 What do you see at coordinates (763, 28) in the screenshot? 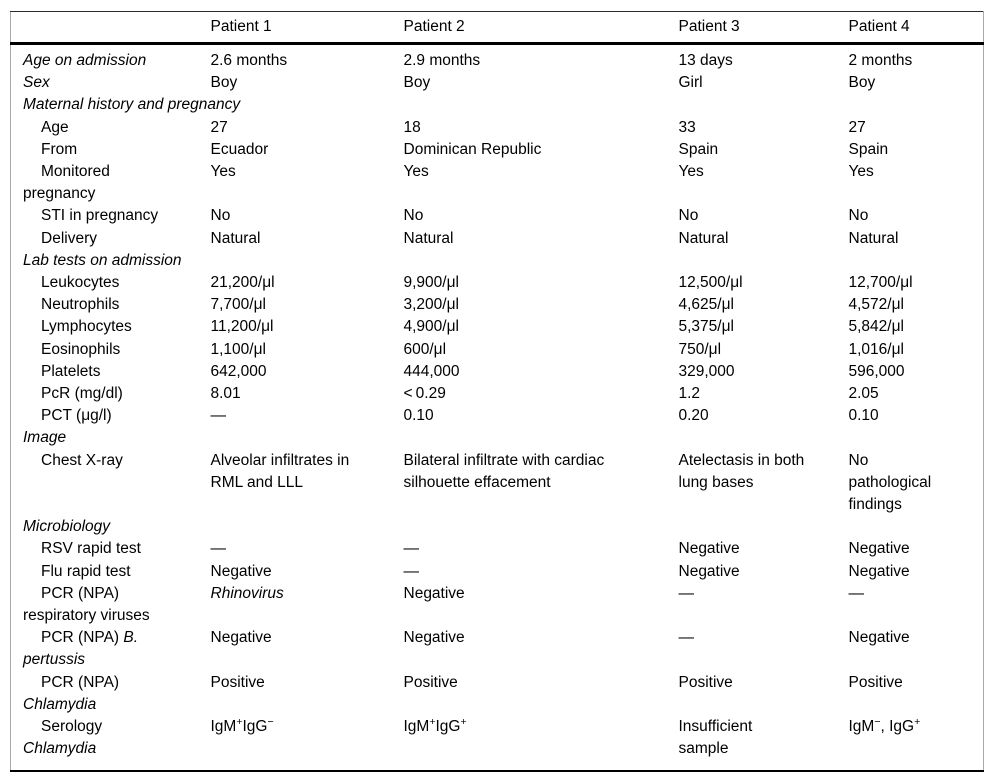
I see `column-header: Patient 3` at bounding box center [763, 28].